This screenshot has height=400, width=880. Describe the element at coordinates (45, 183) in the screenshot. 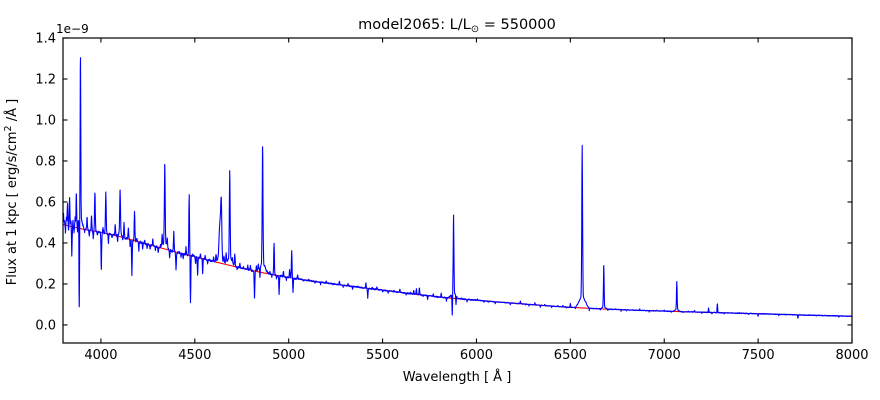

I see `y-tick-labels: 0.0 0.2 0.4 0.6 0.8 1.0 1.2 1.4` at that location.